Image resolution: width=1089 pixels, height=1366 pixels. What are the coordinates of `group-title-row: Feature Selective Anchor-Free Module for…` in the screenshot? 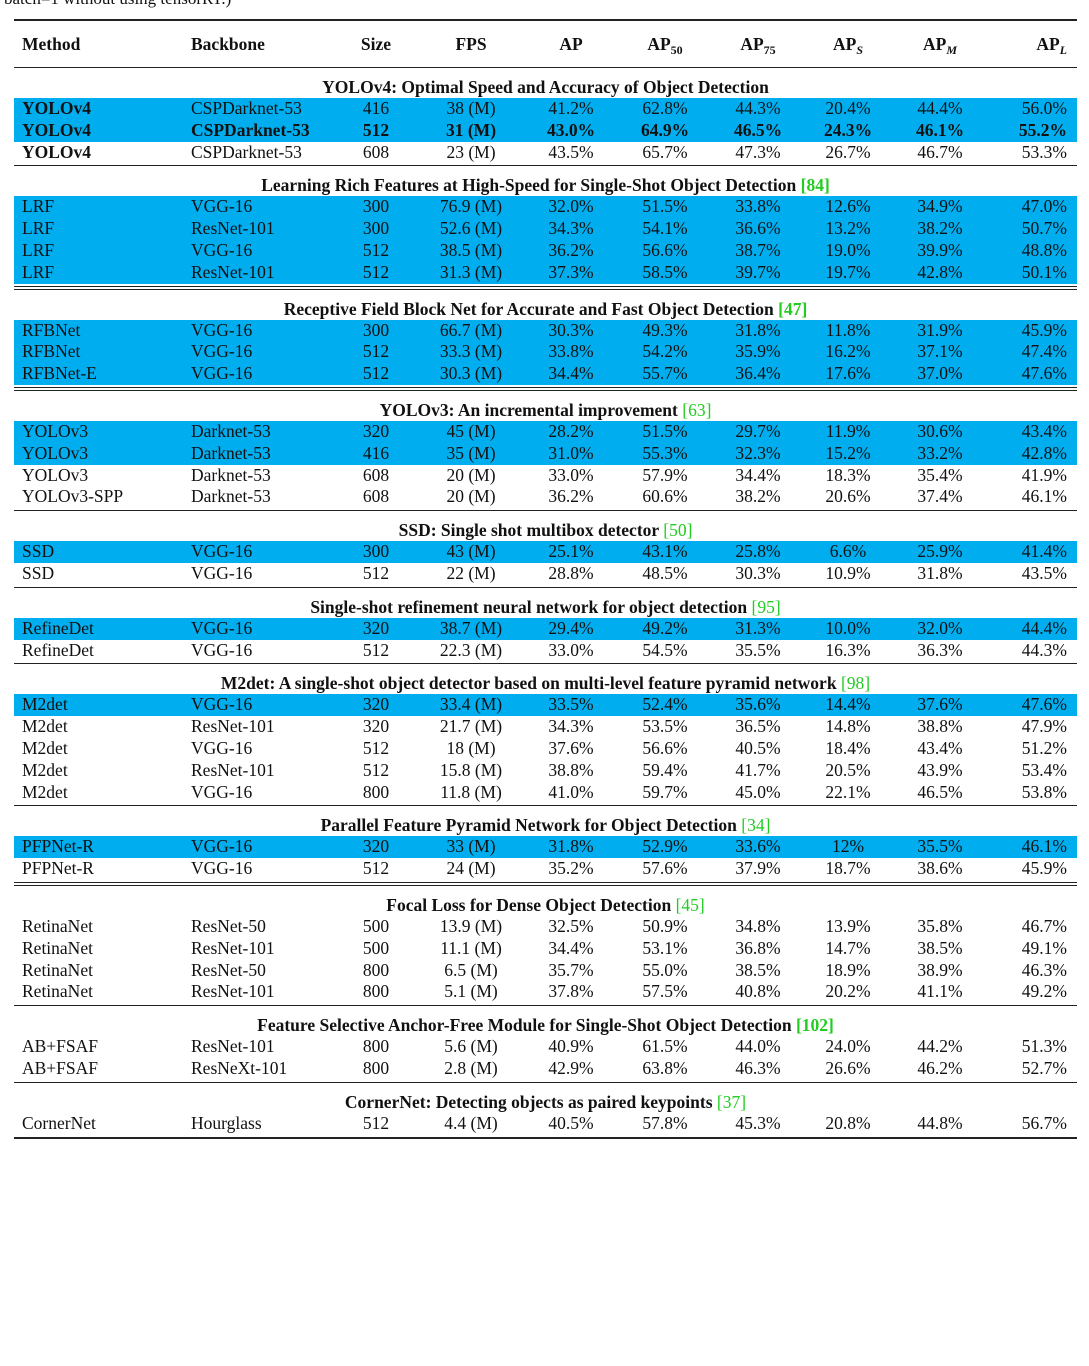 It's located at (545, 1021).